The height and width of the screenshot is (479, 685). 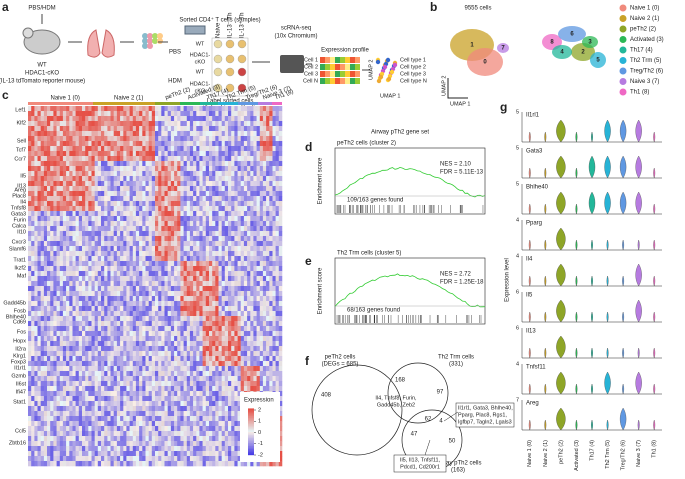 What do you see at coordinates (342, 74) in the screenshot?
I see `profile-cell` at bounding box center [342, 74].